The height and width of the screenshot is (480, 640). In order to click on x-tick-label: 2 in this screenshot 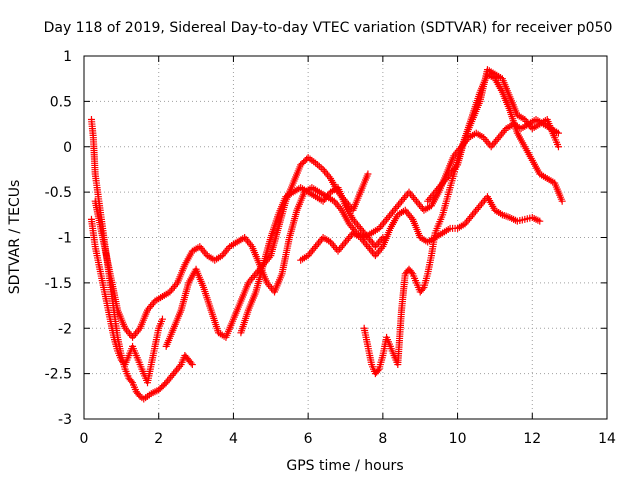, I will do `click(158, 439)`.